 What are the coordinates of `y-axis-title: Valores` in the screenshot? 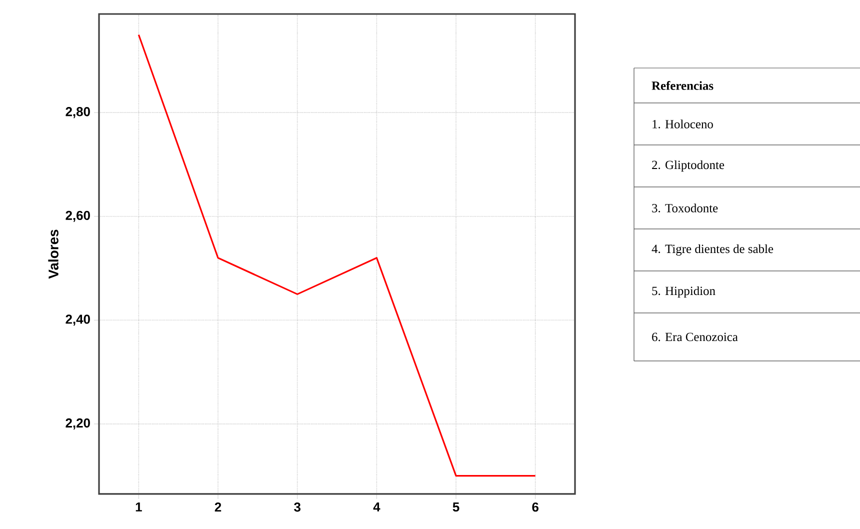 It's located at (53, 254).